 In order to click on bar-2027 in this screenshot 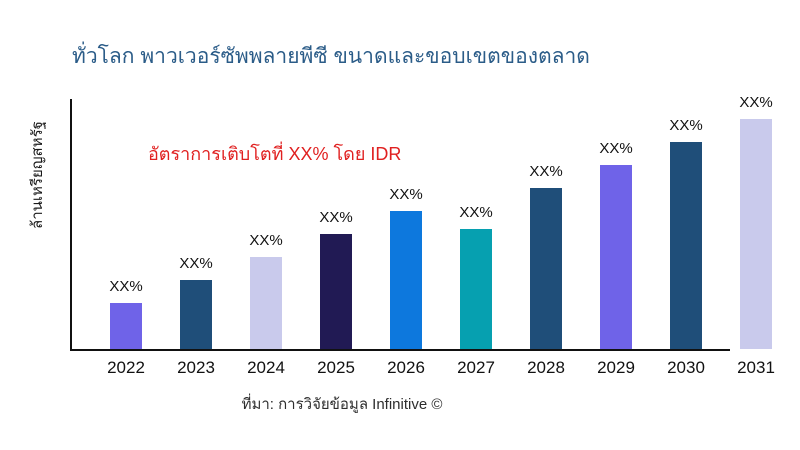, I will do `click(476, 289)`.